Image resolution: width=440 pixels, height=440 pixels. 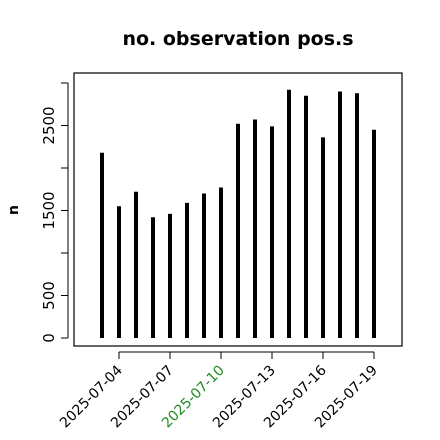 I want to click on y-tick-label-500: 500, so click(x=49, y=295).